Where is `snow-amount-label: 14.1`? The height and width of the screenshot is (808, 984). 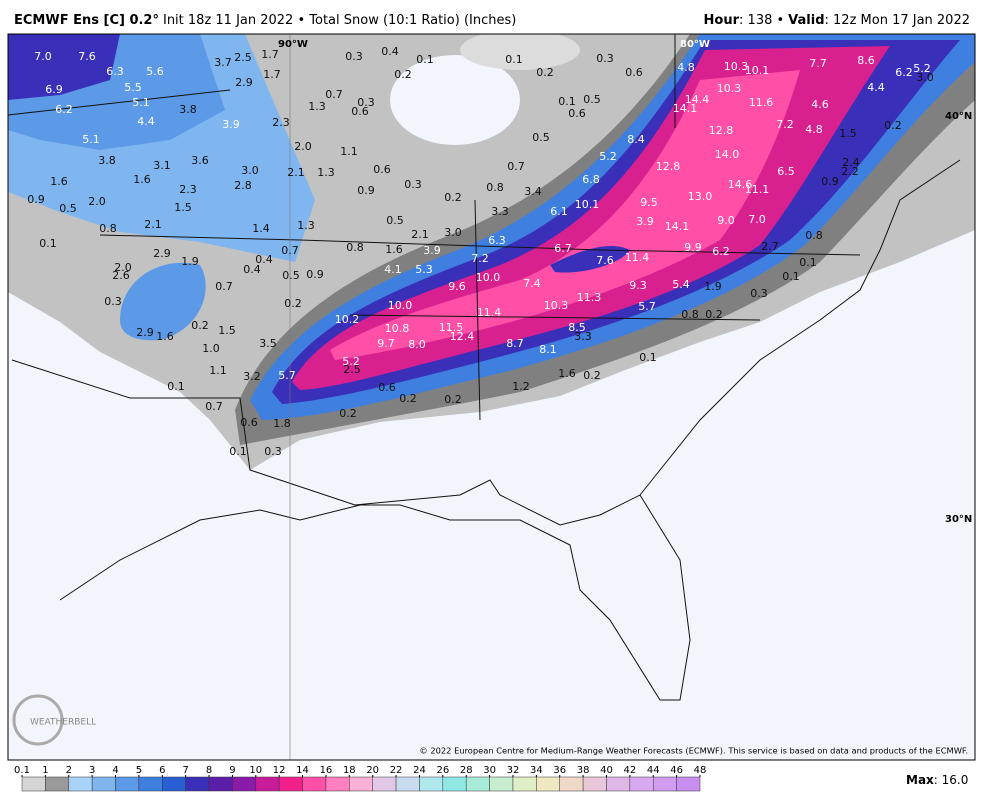
snow-amount-label: 14.1 is located at coordinates (677, 226).